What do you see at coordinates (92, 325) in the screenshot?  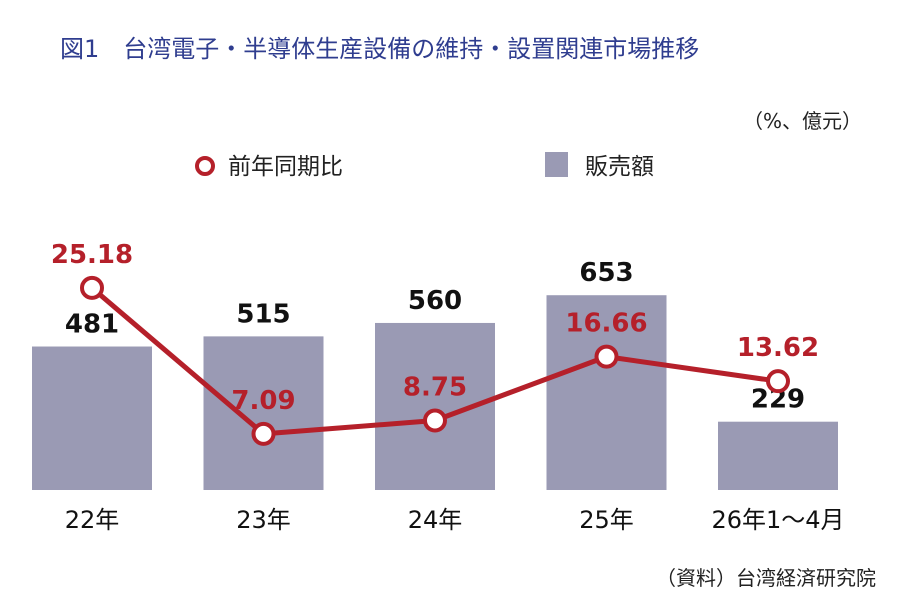 I see `bar-label-0: 481` at bounding box center [92, 325].